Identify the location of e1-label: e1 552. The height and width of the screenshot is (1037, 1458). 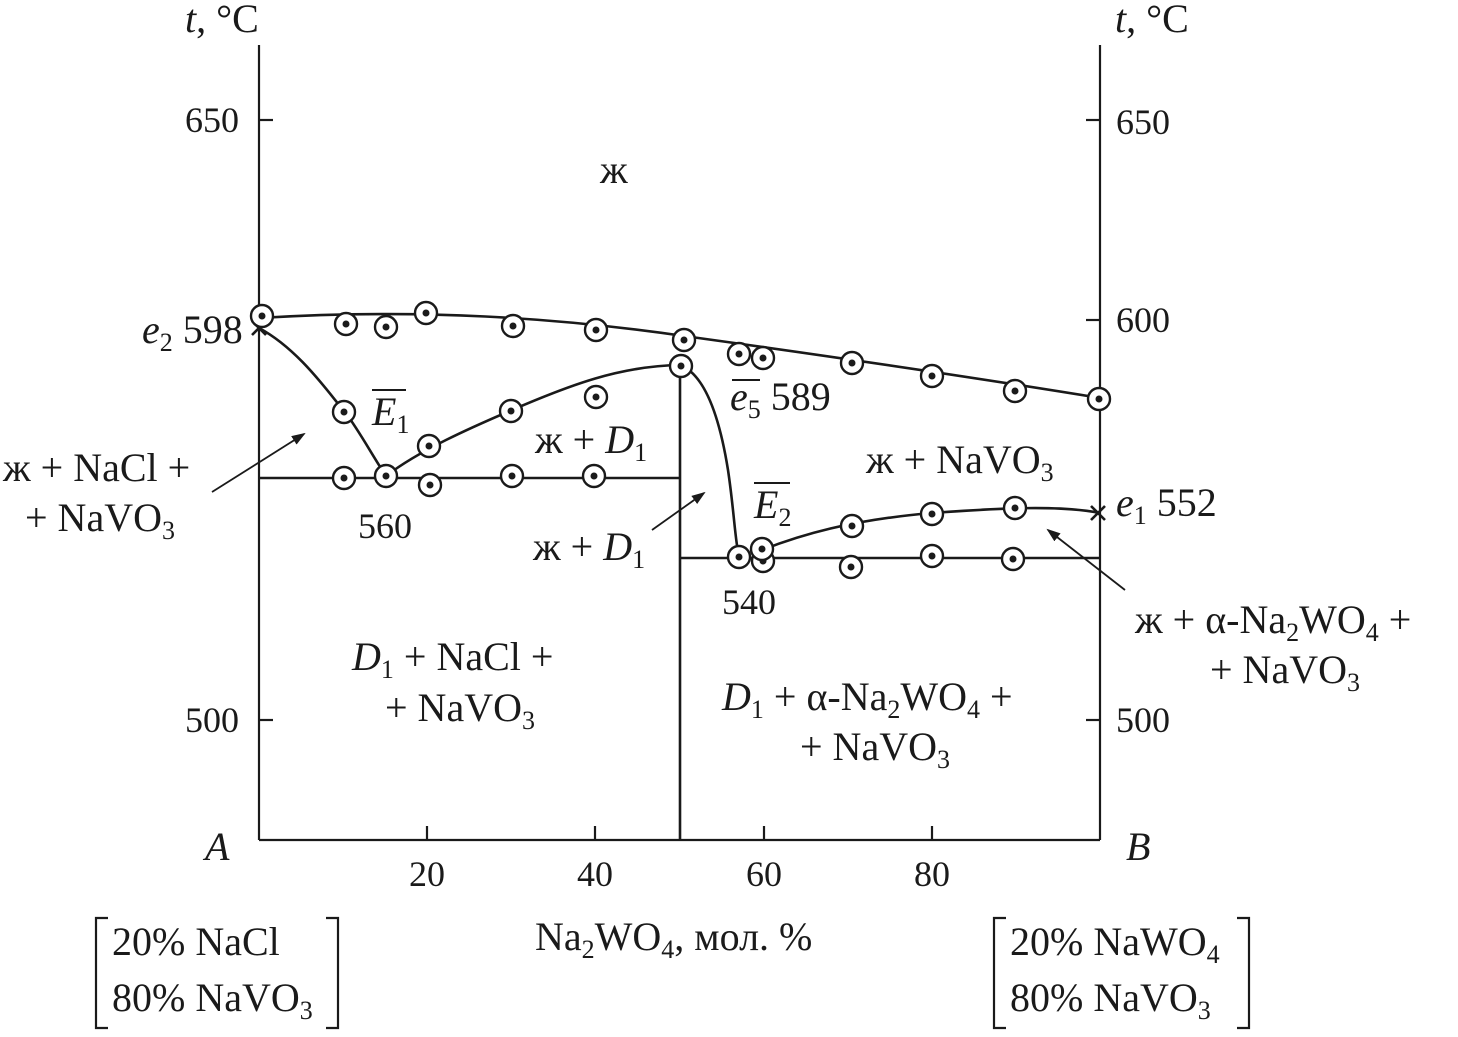
(1166, 505).